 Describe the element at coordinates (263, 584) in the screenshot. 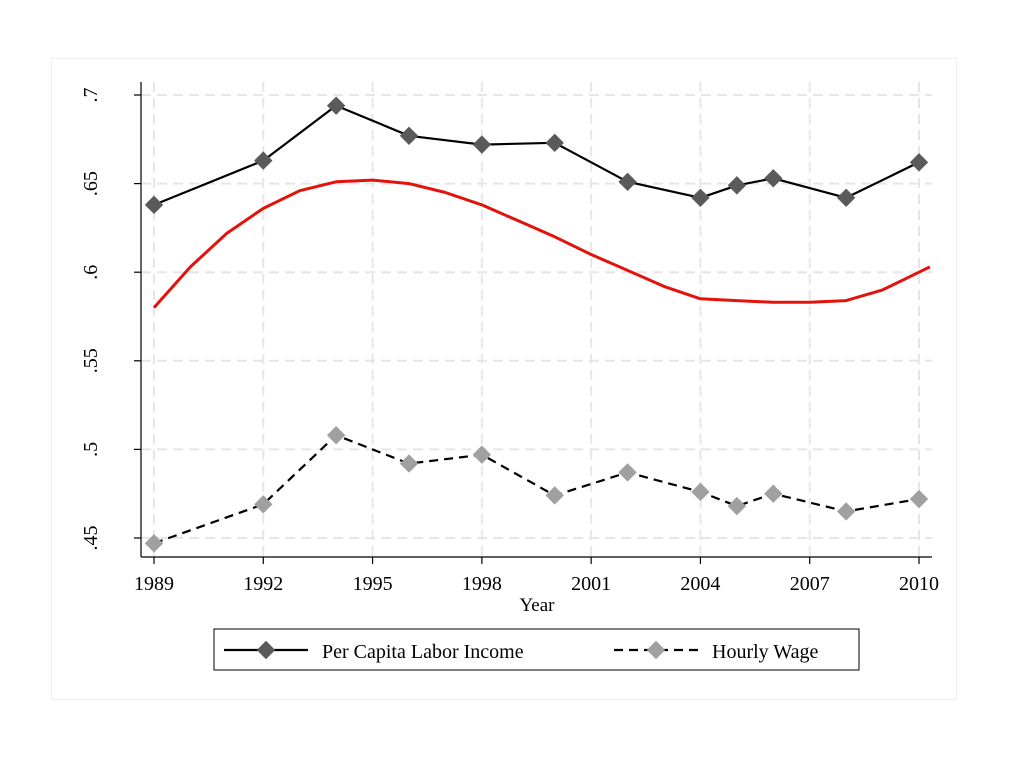

I see `x-tick-label: 1992` at that location.